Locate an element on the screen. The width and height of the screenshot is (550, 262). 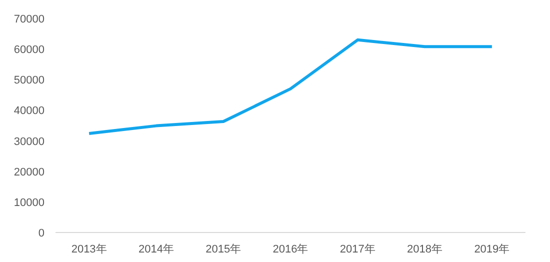
y-tick-label: 0 is located at coordinates (41, 234).